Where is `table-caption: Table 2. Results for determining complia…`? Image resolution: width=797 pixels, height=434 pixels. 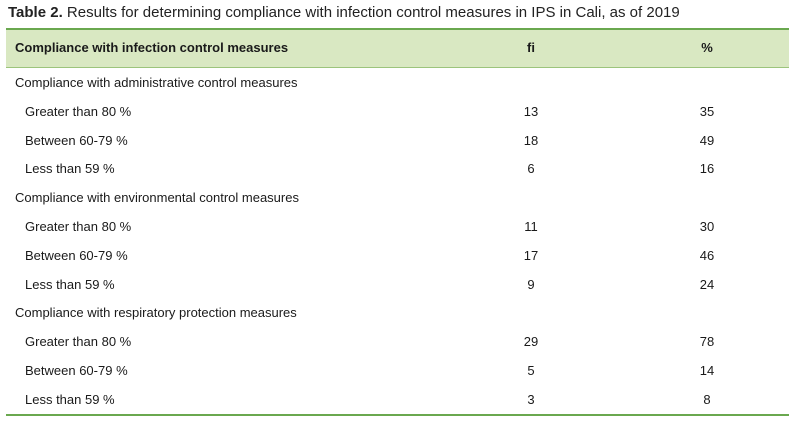 table-caption: Table 2. Results for determining complia… is located at coordinates (344, 13).